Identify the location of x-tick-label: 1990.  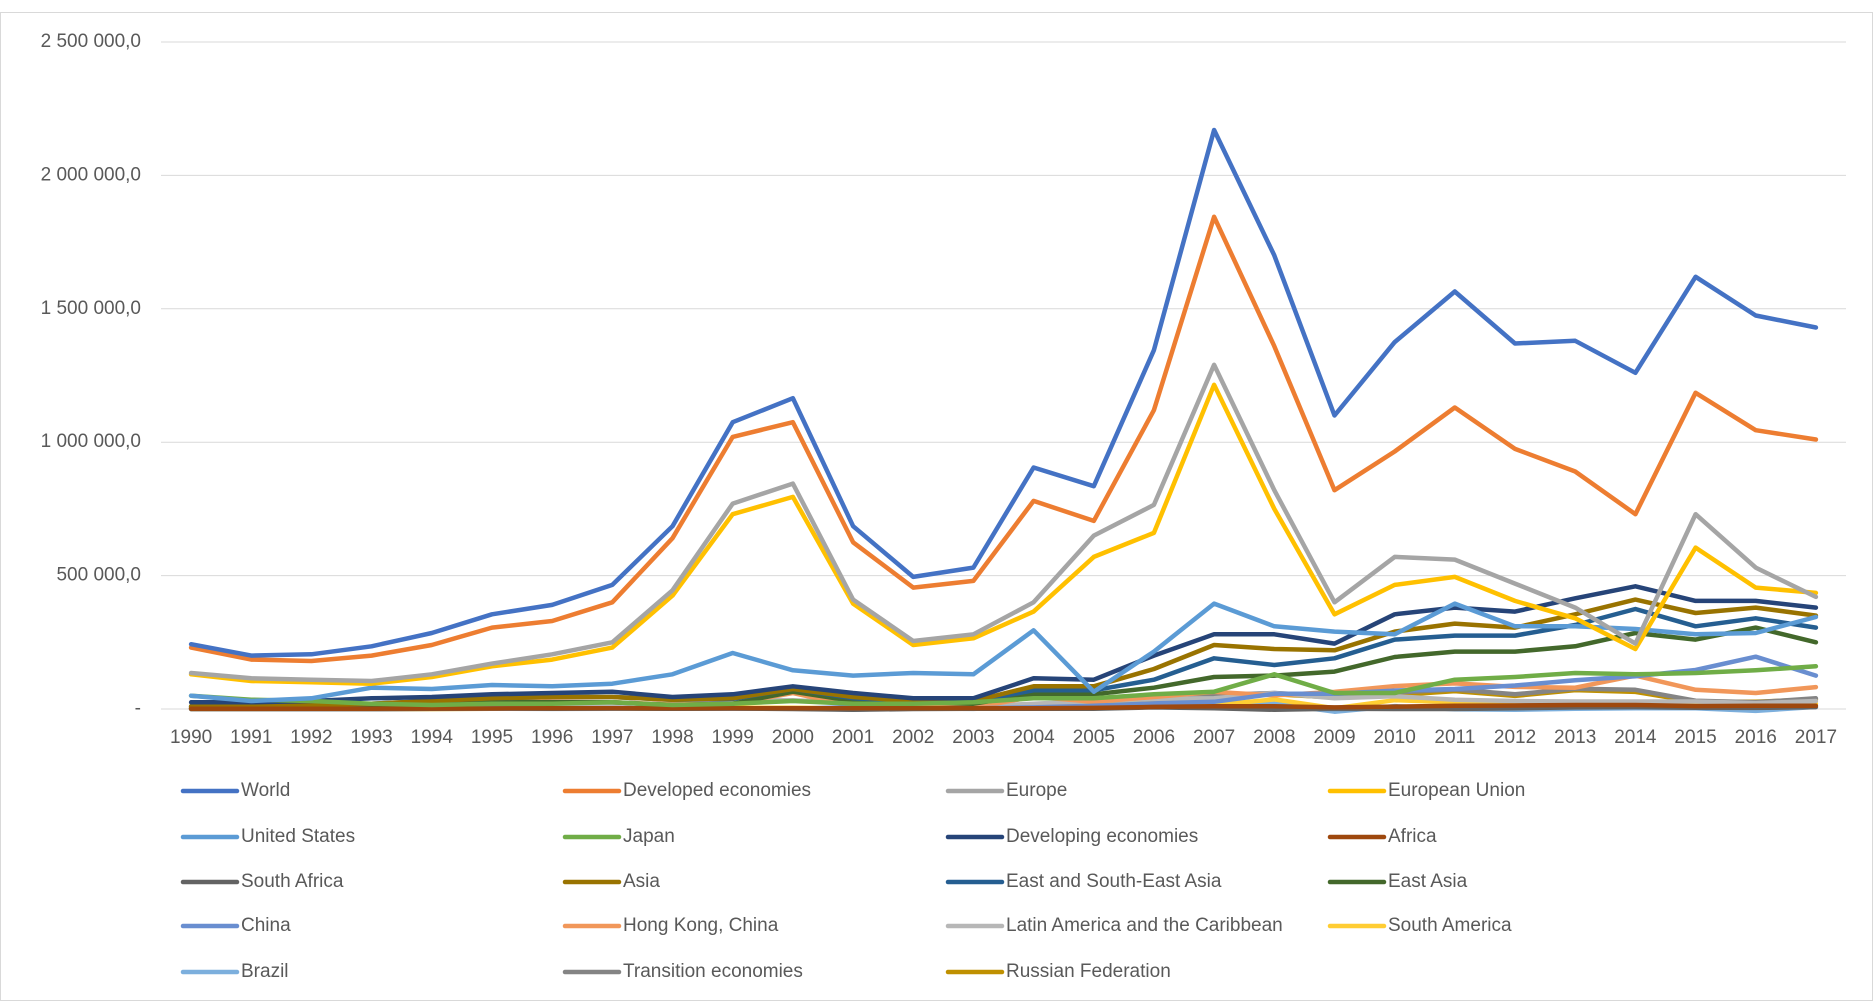
(191, 737).